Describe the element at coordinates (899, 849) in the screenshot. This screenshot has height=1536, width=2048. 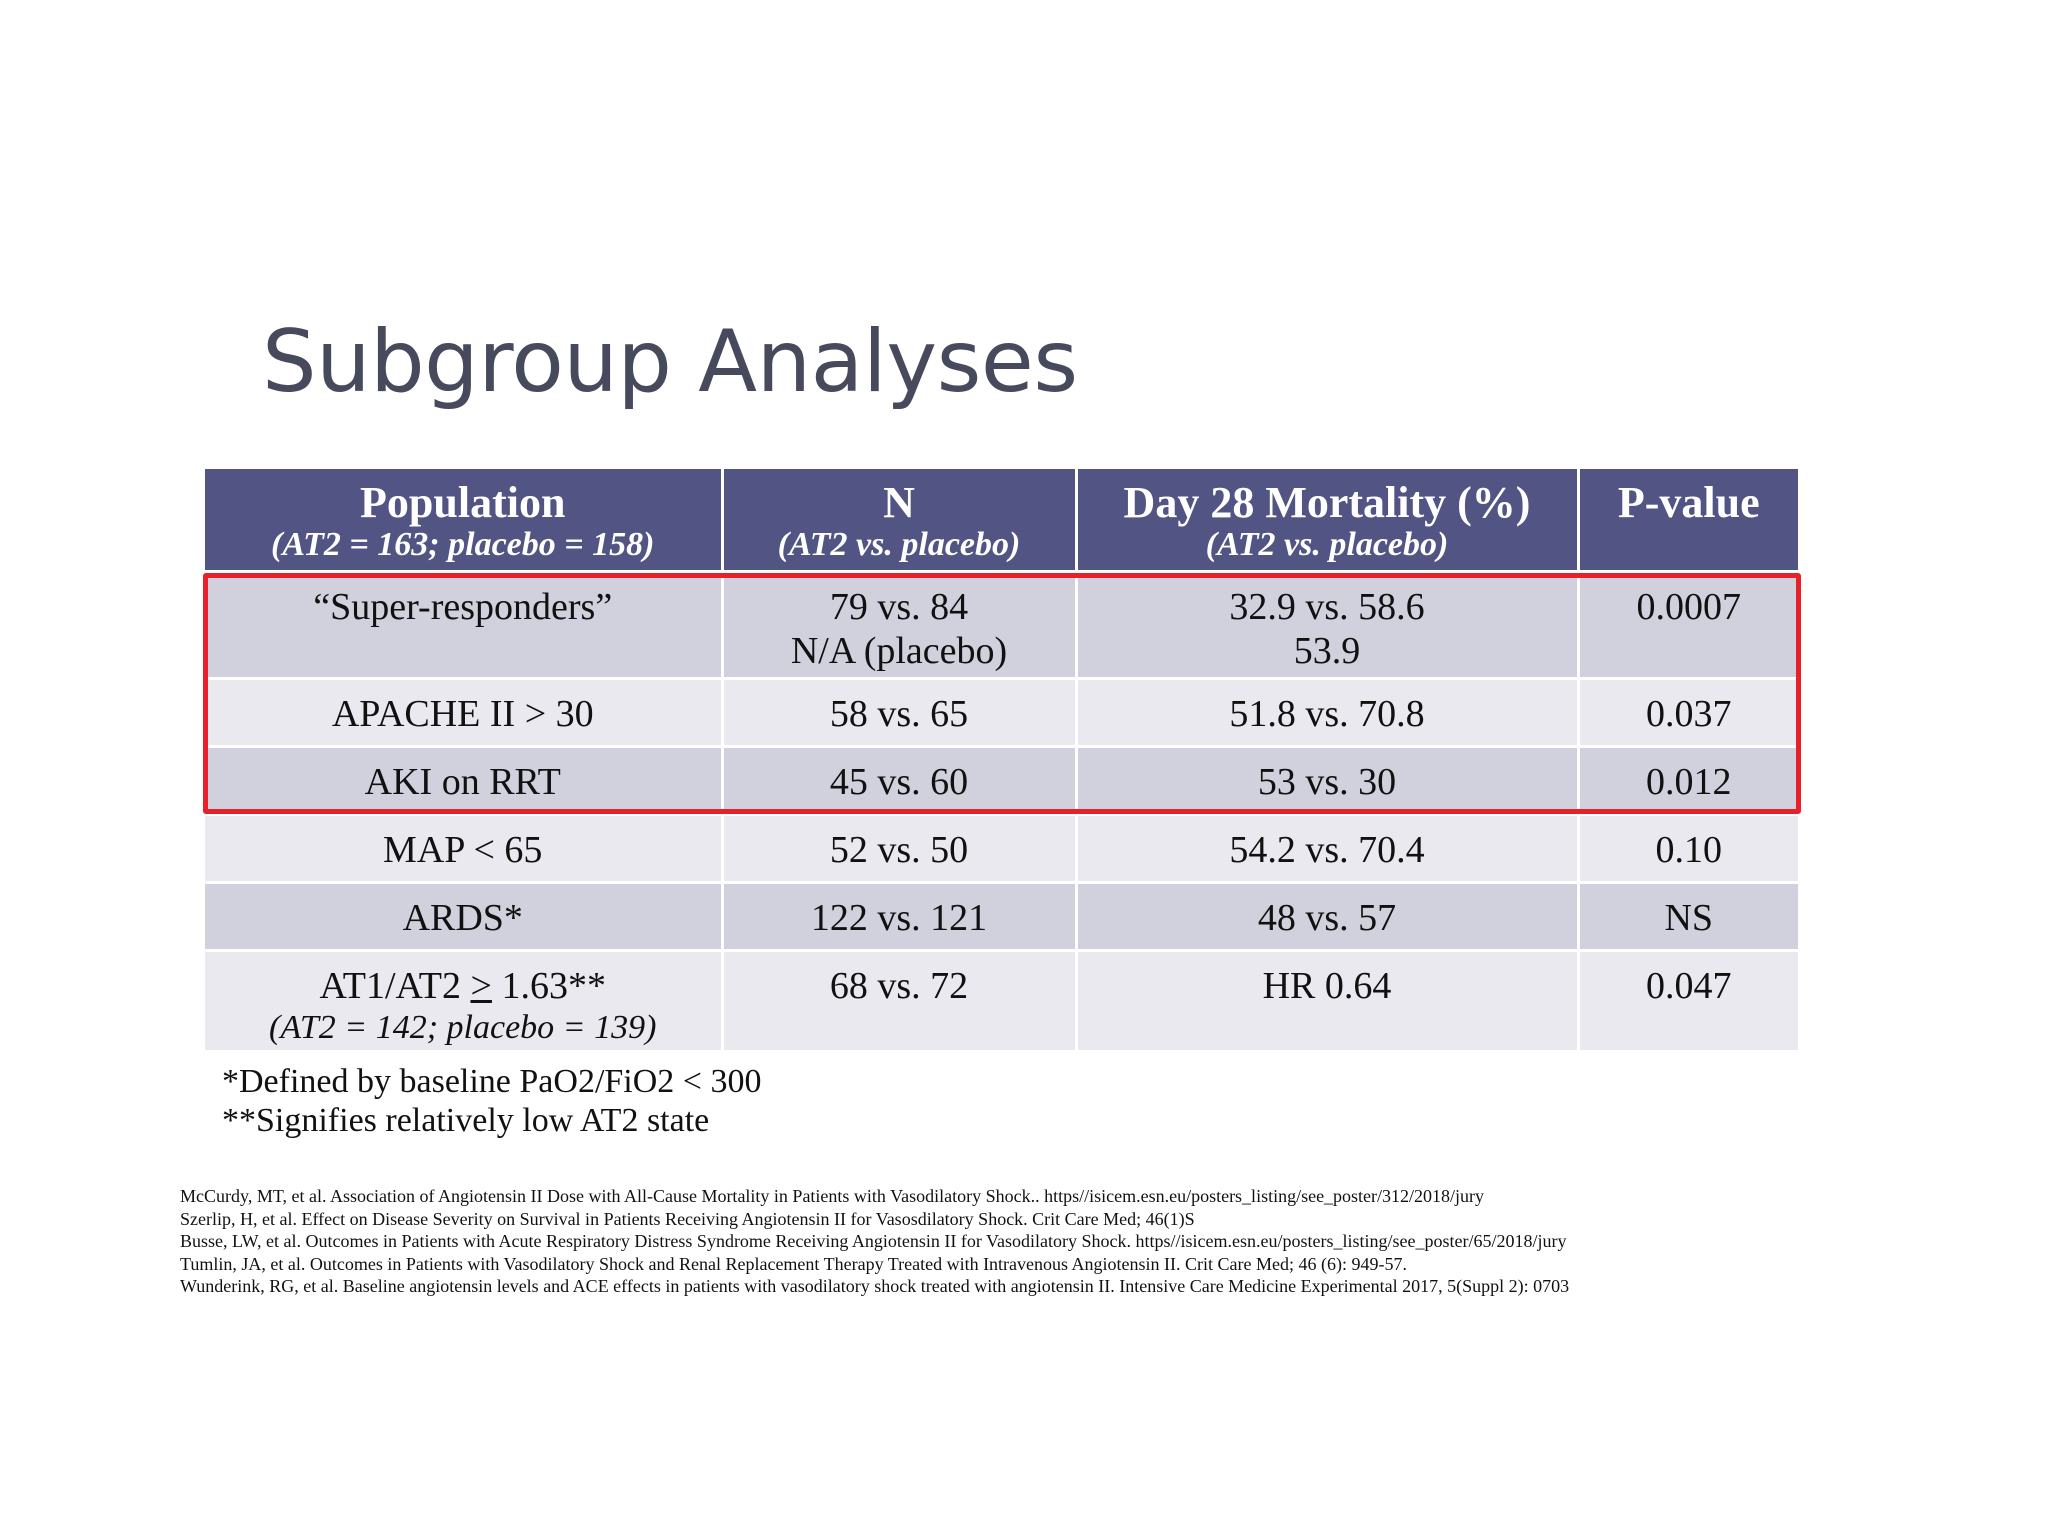
I see `n-value: 52 vs. 50` at that location.